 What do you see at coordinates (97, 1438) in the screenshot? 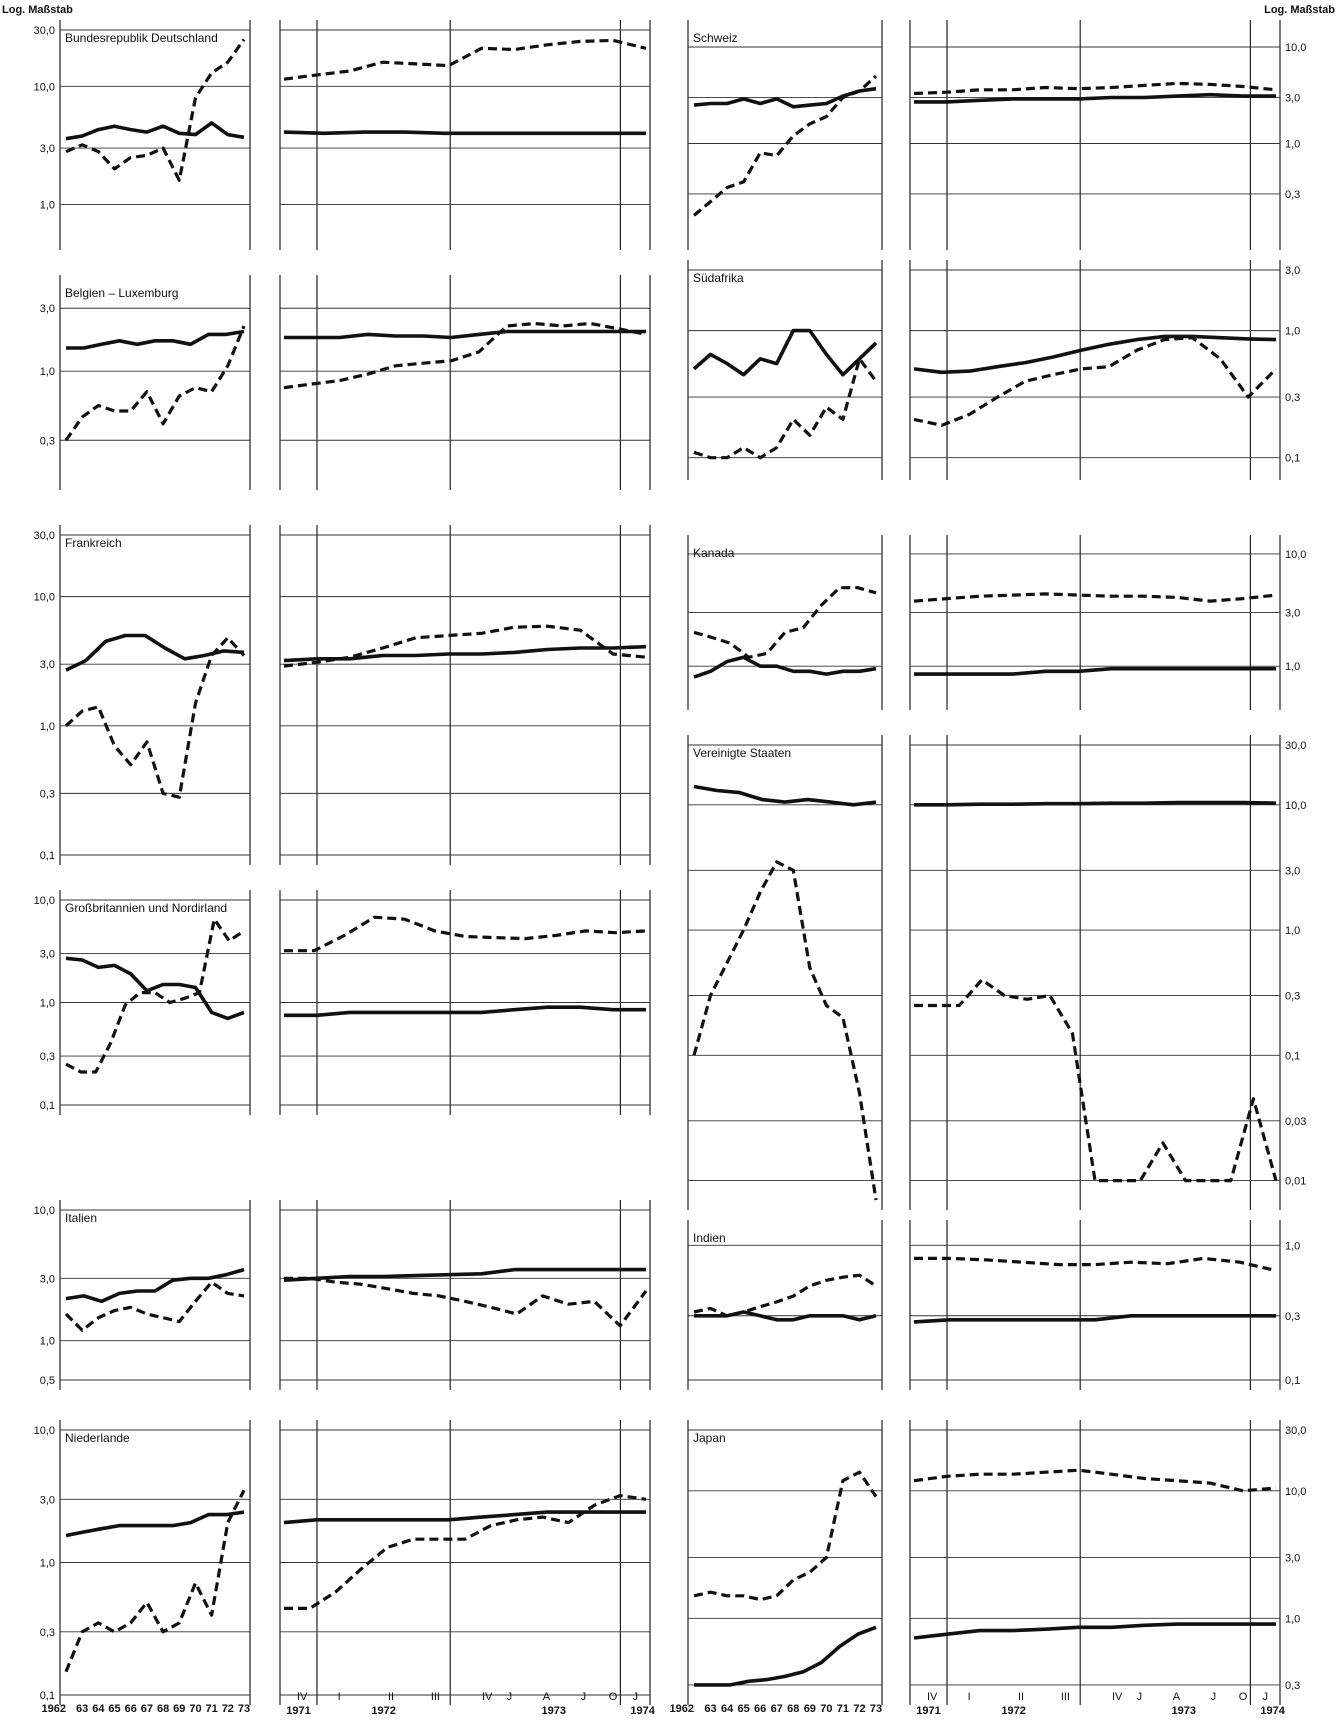
I see `panel-6-title: Niederlande` at bounding box center [97, 1438].